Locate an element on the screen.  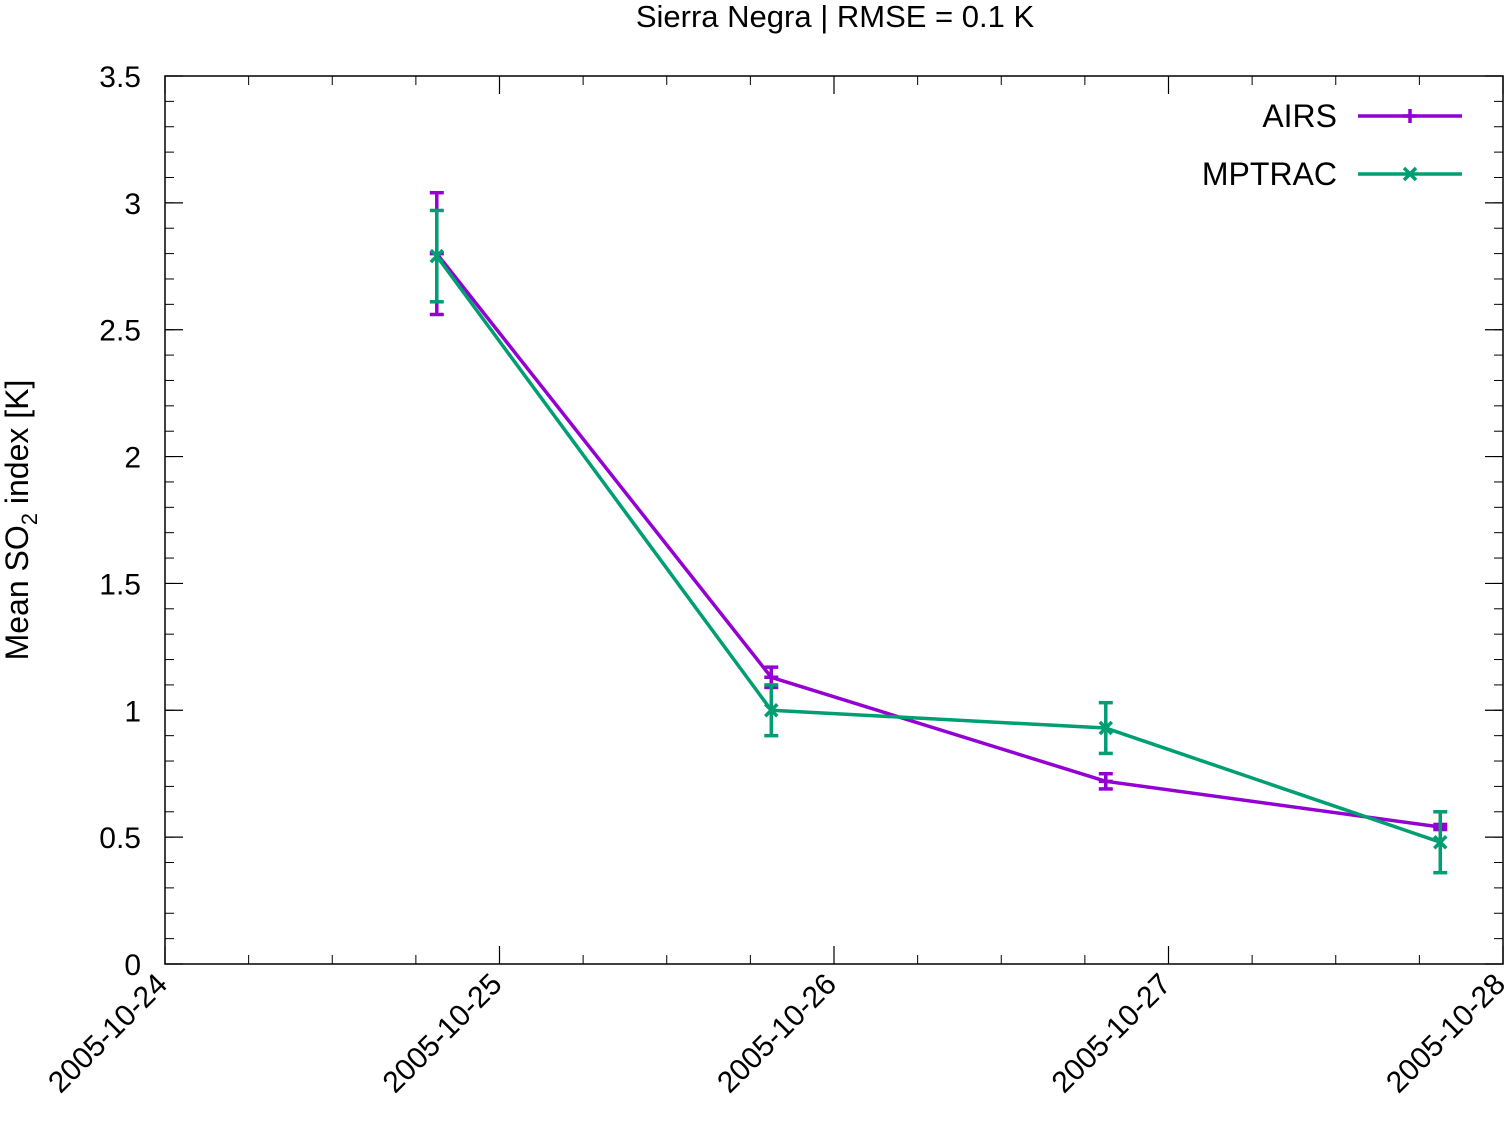
y-tick-label: 1.5 is located at coordinates (120, 584).